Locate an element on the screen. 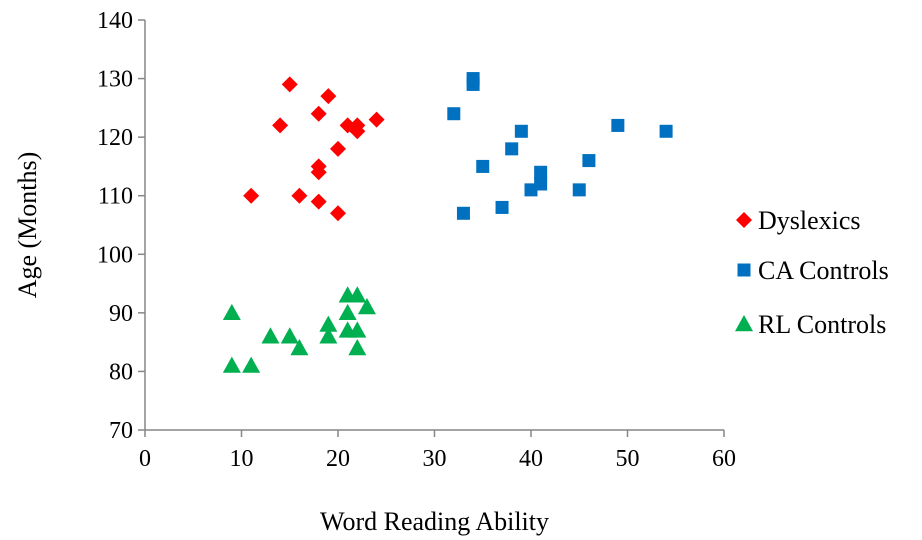  series-dyslexics is located at coordinates (314, 149).